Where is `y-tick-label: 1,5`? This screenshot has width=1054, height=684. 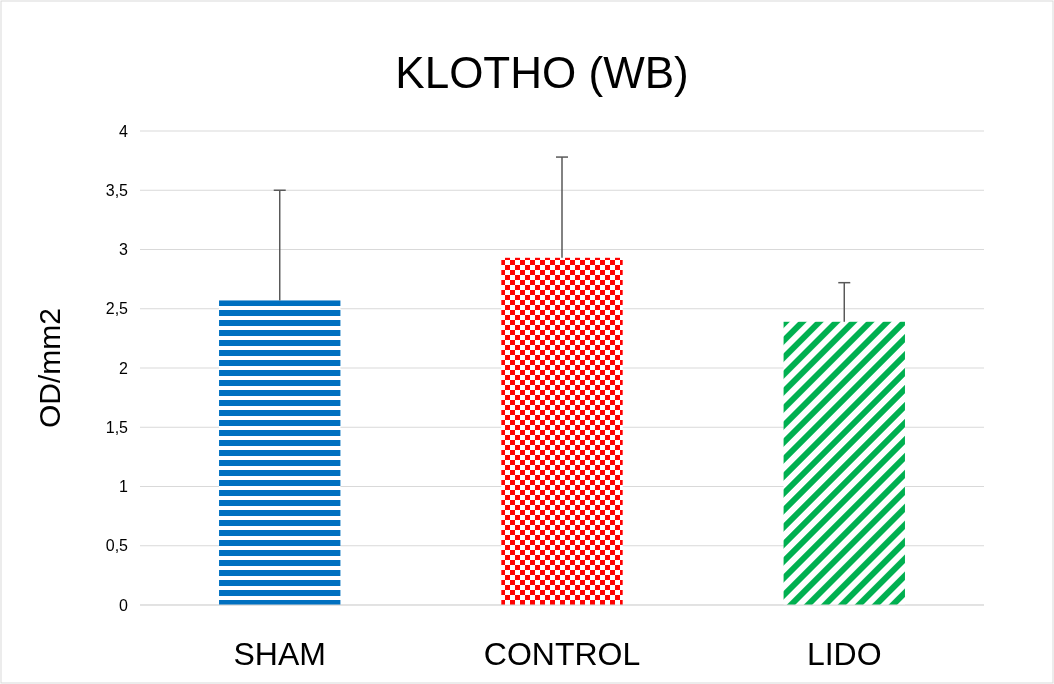
y-tick-label: 1,5 is located at coordinates (117, 427).